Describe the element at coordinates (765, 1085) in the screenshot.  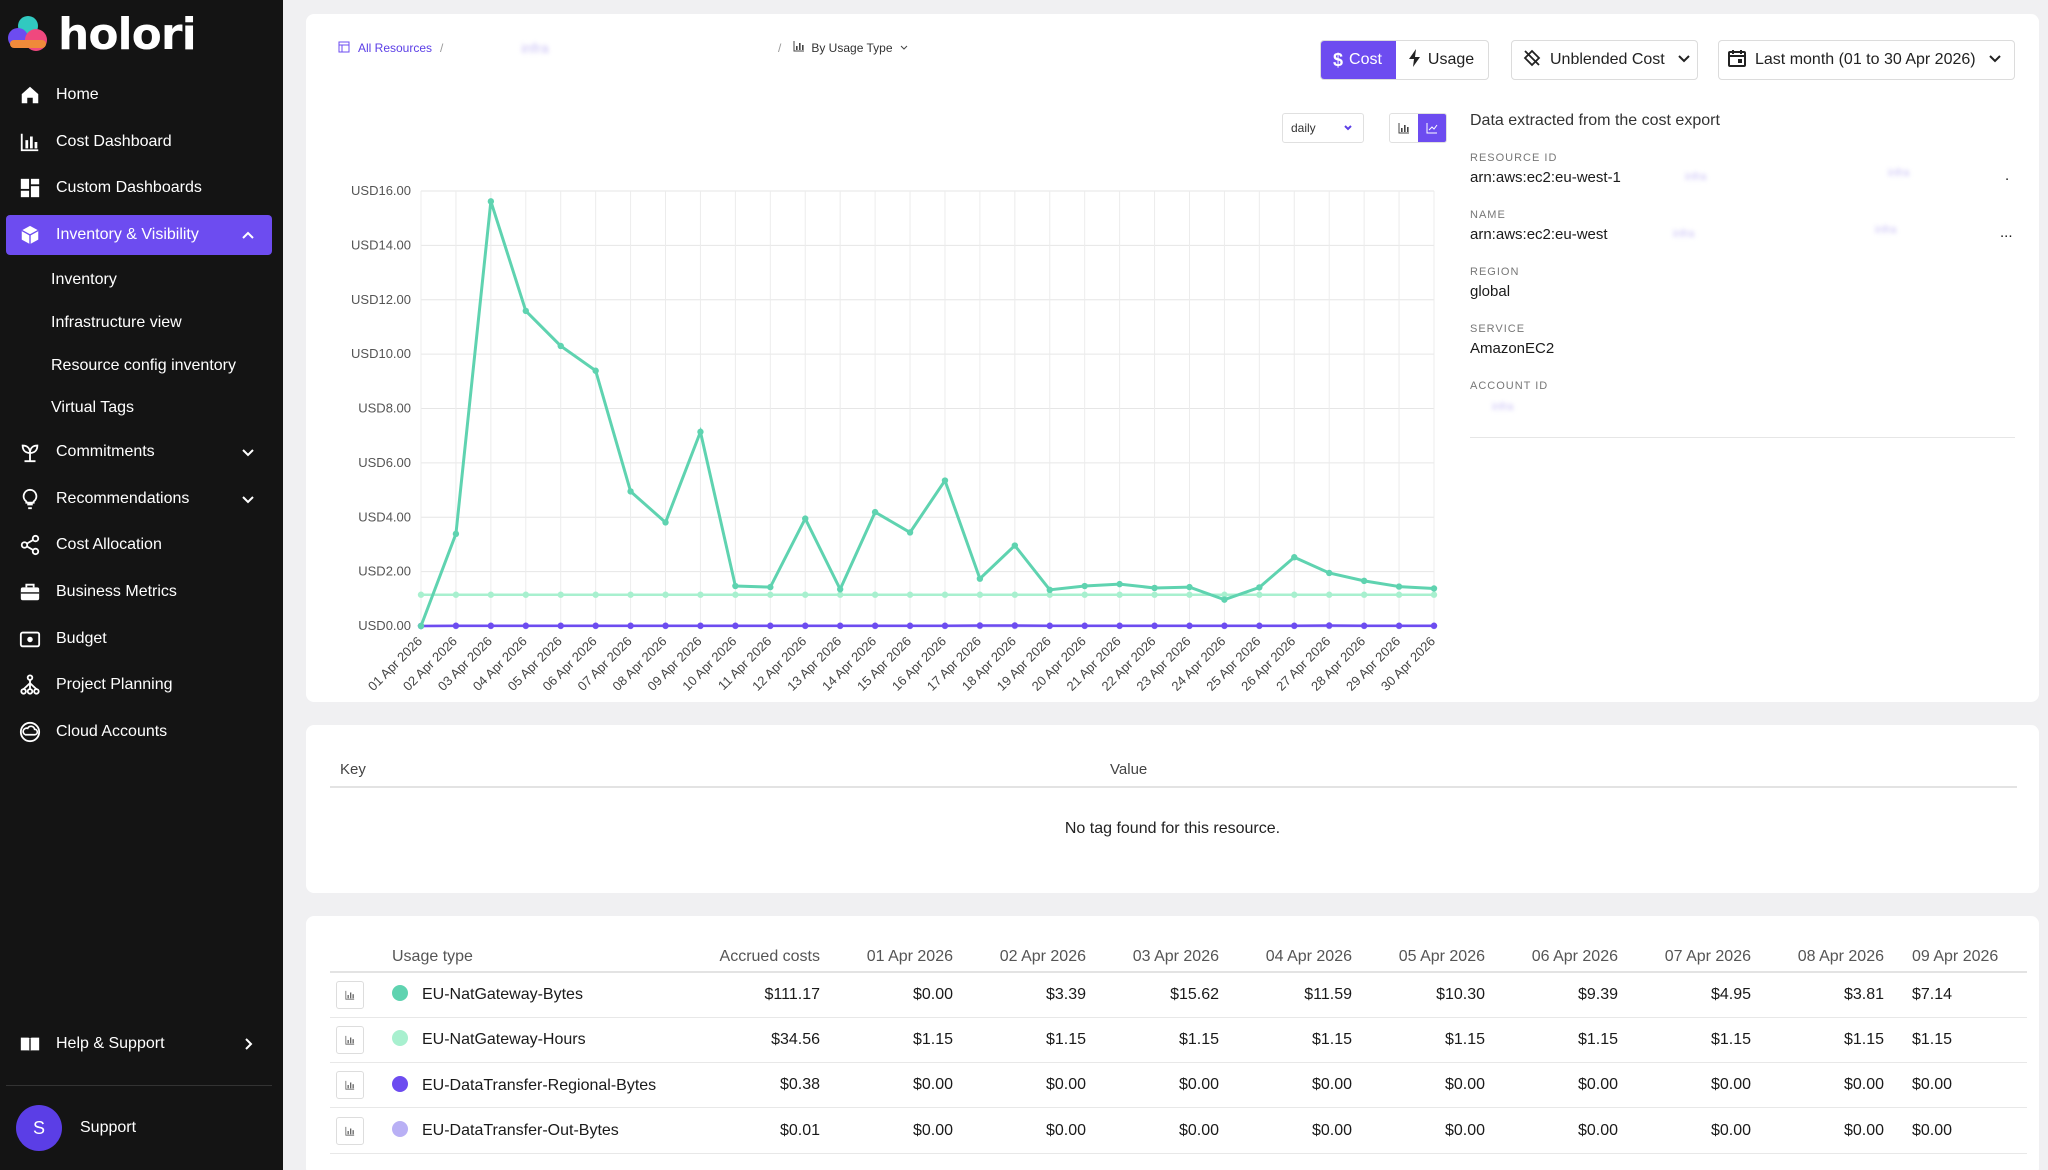
I see `cost-cell: $0.38` at that location.